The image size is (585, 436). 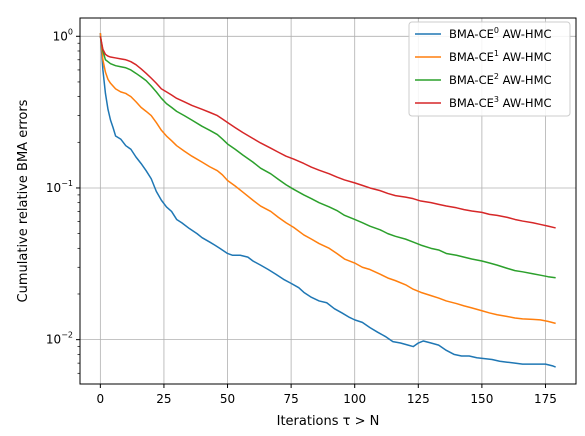 What do you see at coordinates (500, 79) in the screenshot?
I see `legend-label: BMA-CE2 AW-HMC` at bounding box center [500, 79].